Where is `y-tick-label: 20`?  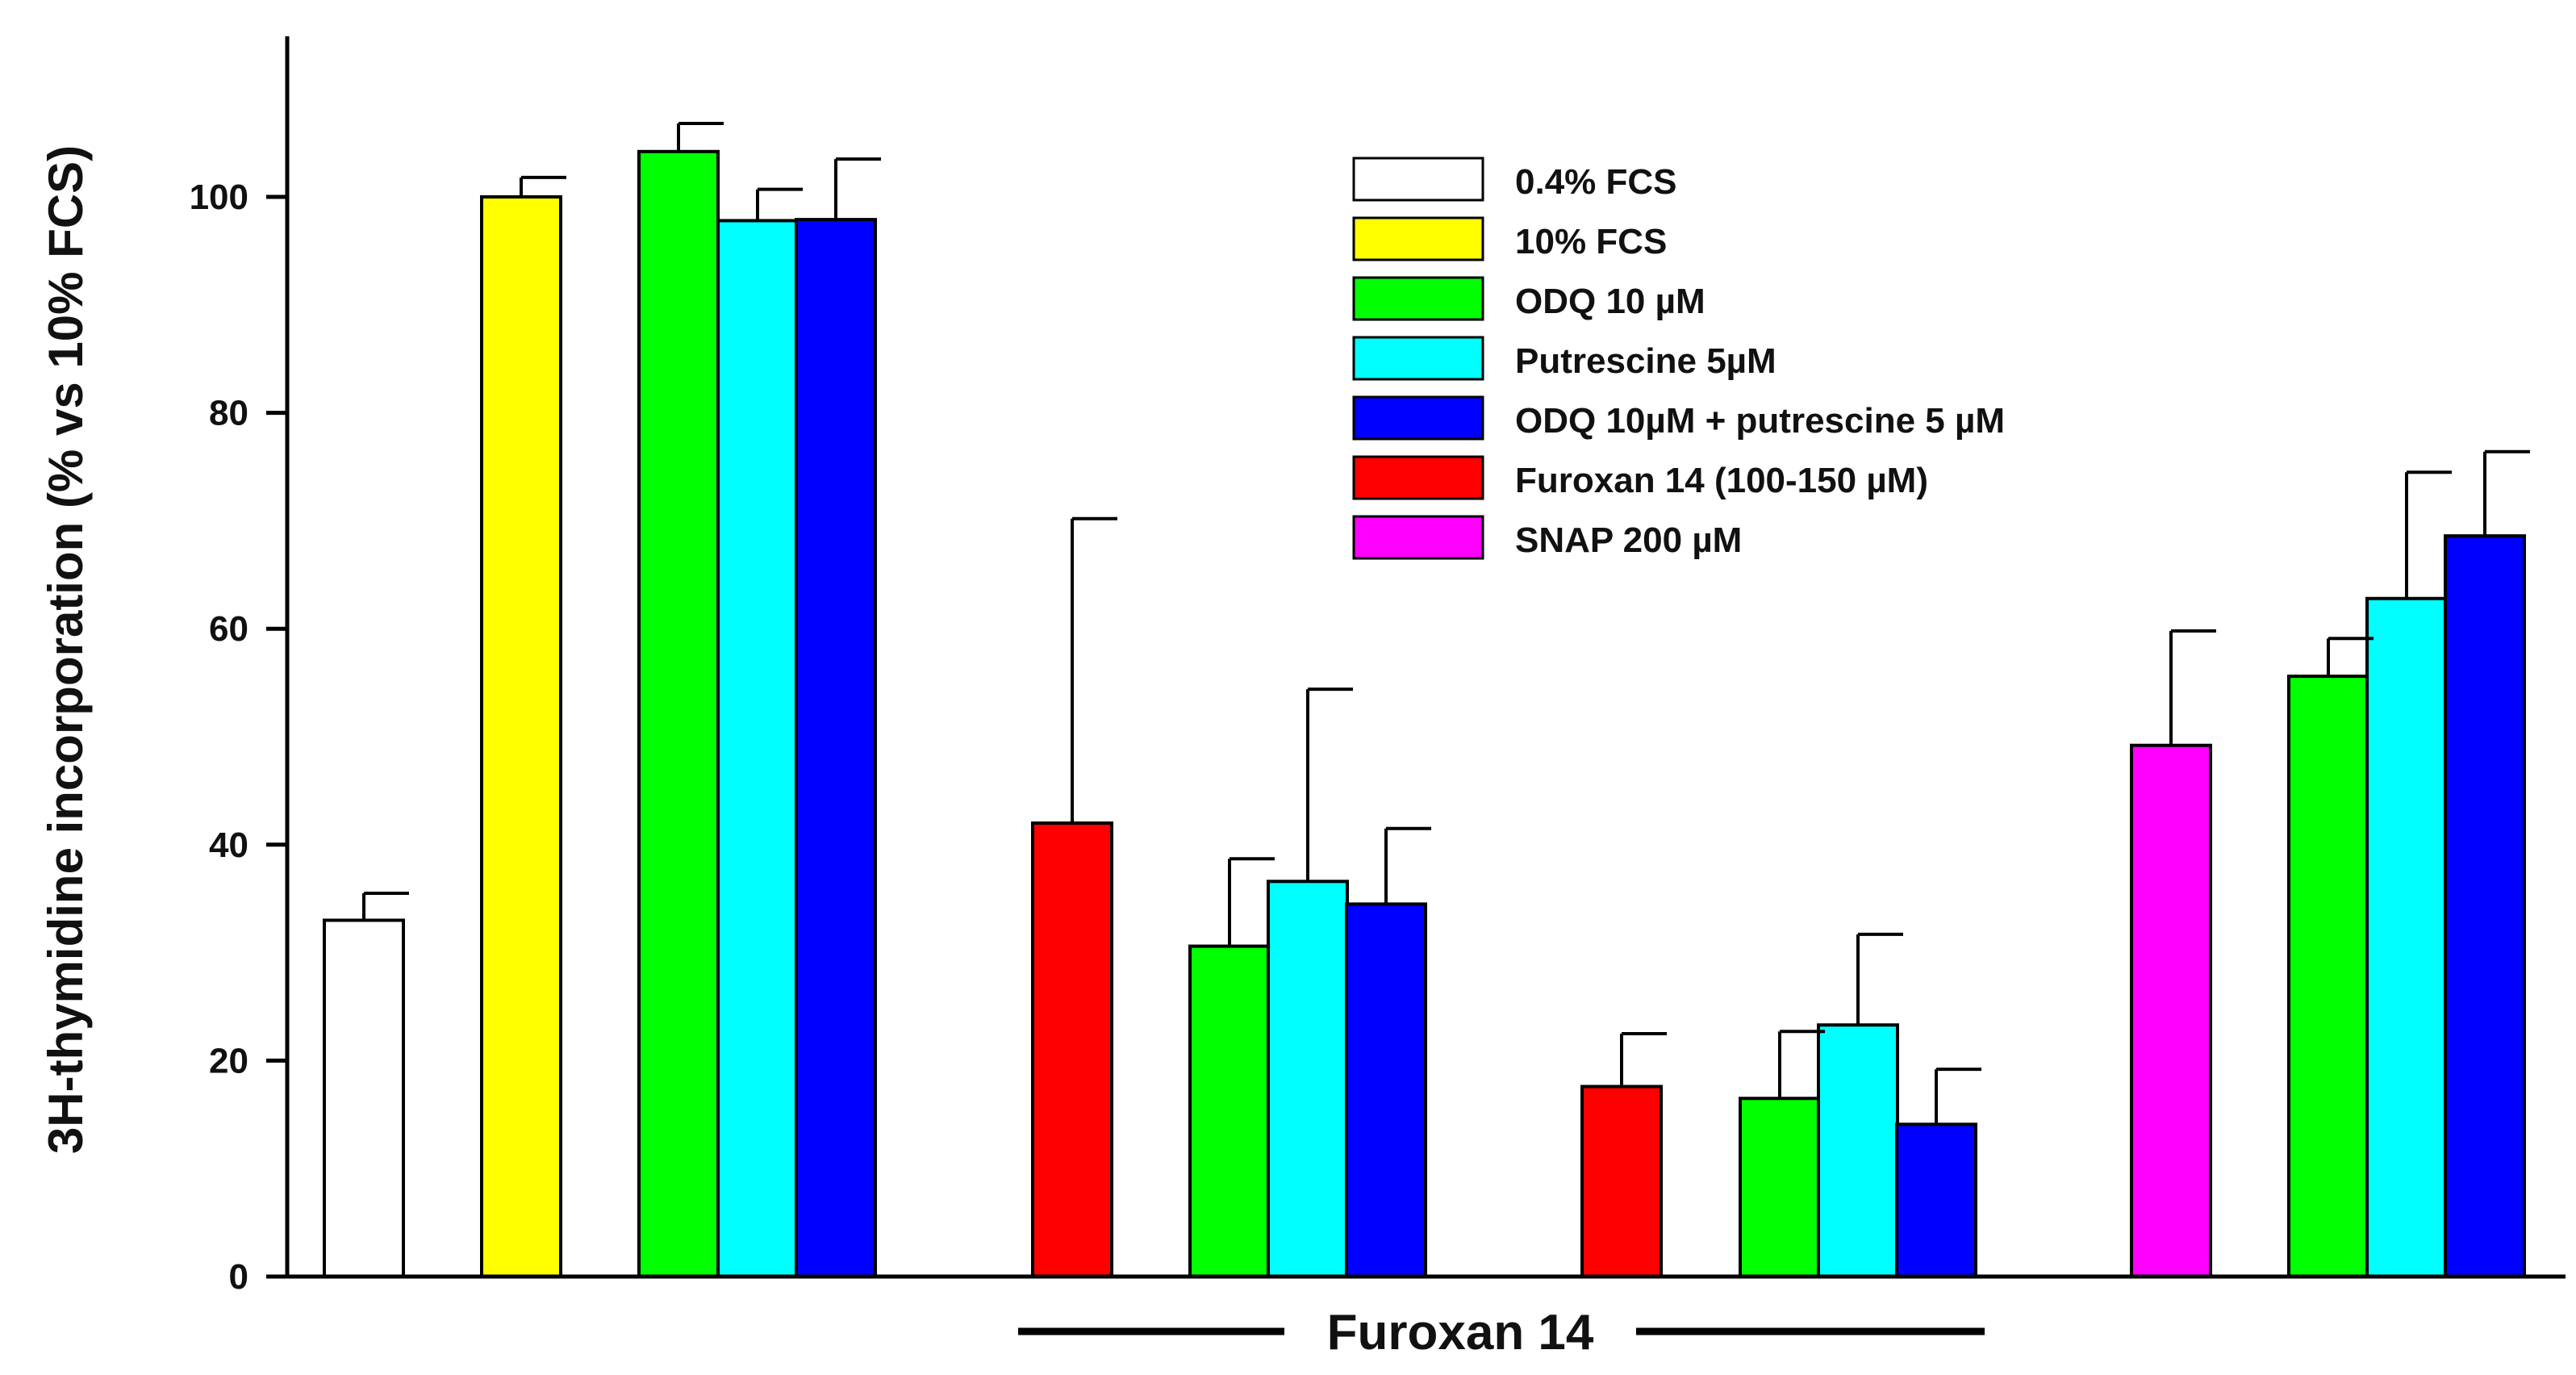 y-tick-label: 20 is located at coordinates (228, 1060).